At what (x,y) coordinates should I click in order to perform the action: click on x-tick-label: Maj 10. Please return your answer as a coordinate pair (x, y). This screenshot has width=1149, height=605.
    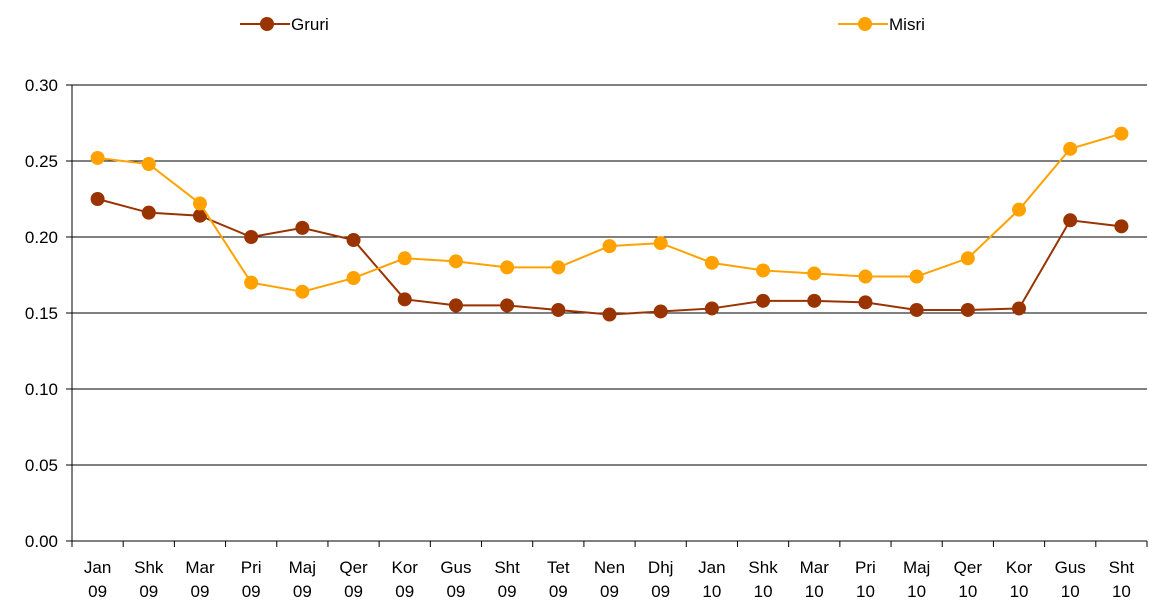
    Looking at the image, I should click on (916, 579).